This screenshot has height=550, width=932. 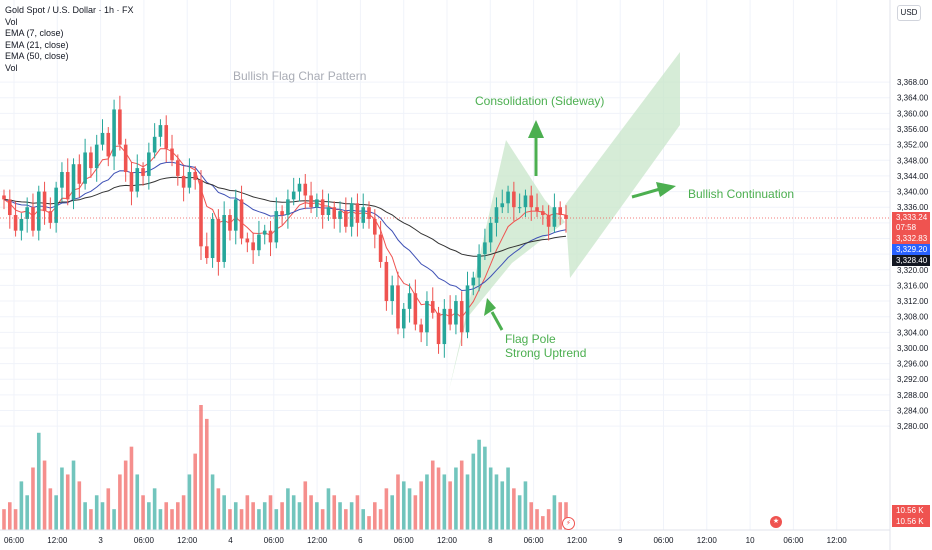 What do you see at coordinates (490, 540) in the screenshot?
I see `x-tick-label: 8` at bounding box center [490, 540].